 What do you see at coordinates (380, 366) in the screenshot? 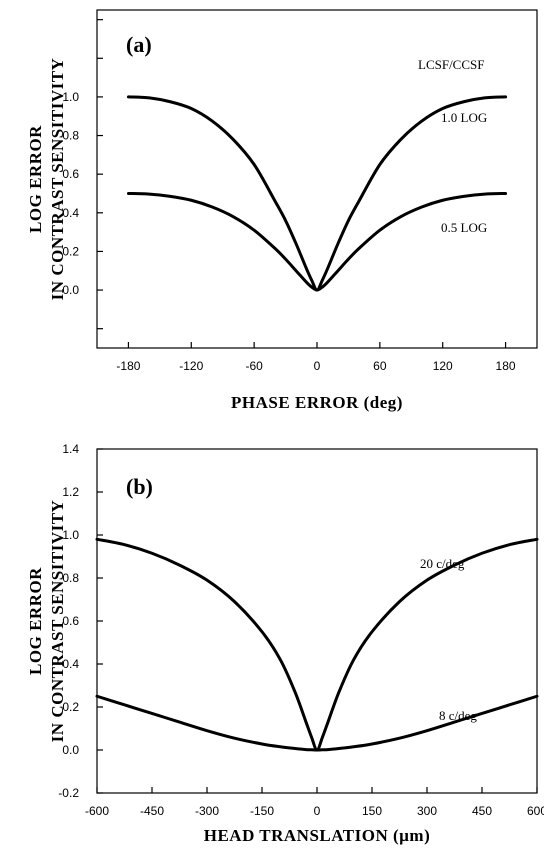
I see `panel-a-x-tick-label: 60` at bounding box center [380, 366].